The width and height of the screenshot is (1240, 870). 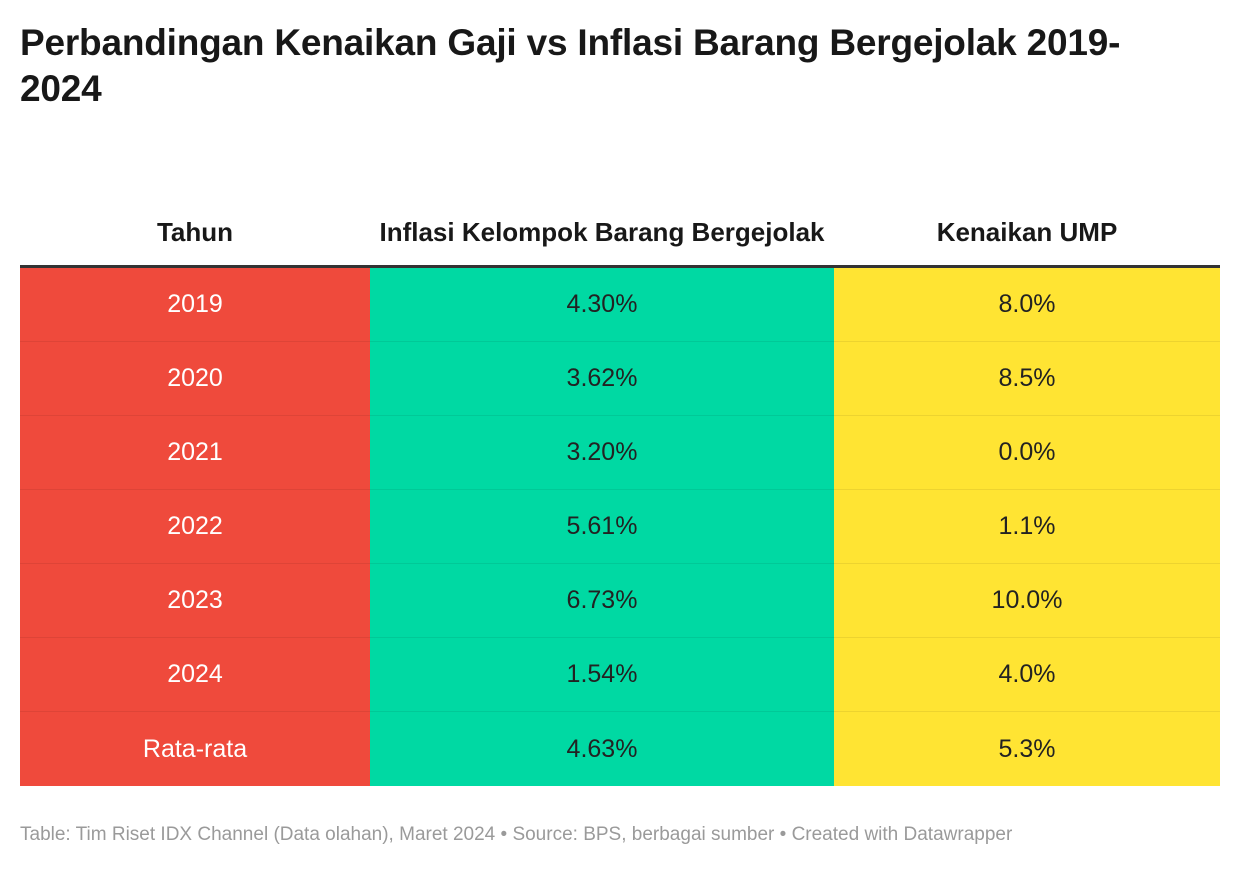 What do you see at coordinates (195, 305) in the screenshot?
I see `cell-tahun: 2019` at bounding box center [195, 305].